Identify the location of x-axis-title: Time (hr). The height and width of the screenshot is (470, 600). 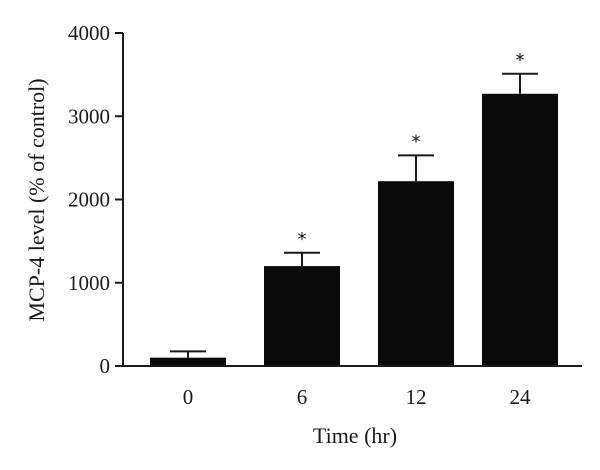
(355, 435).